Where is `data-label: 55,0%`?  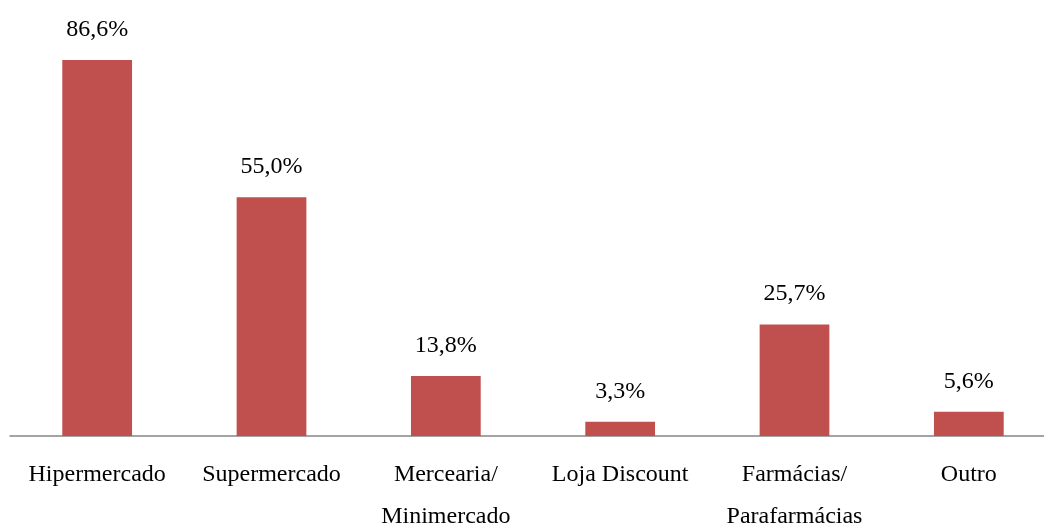
data-label: 55,0% is located at coordinates (271, 165).